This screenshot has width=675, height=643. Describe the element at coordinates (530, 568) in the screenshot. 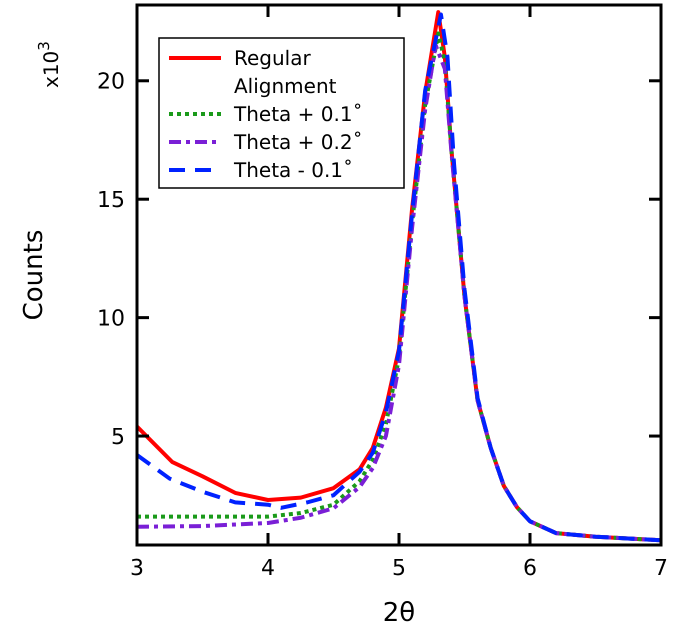

I see `x-tick-label: 6` at that location.